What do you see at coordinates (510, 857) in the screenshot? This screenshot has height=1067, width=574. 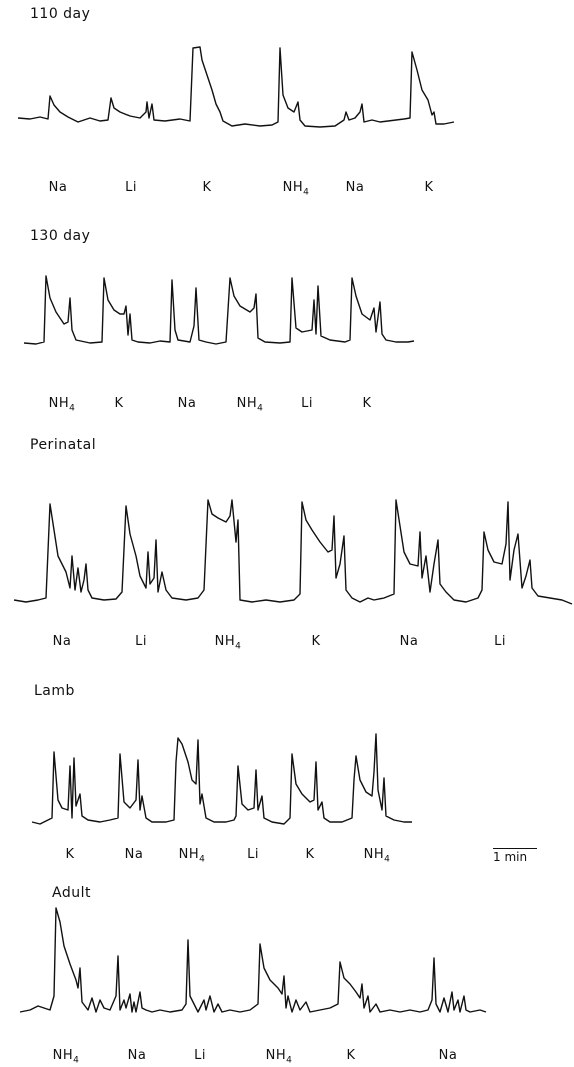 I see `time-scale-label: 1 min` at bounding box center [510, 857].